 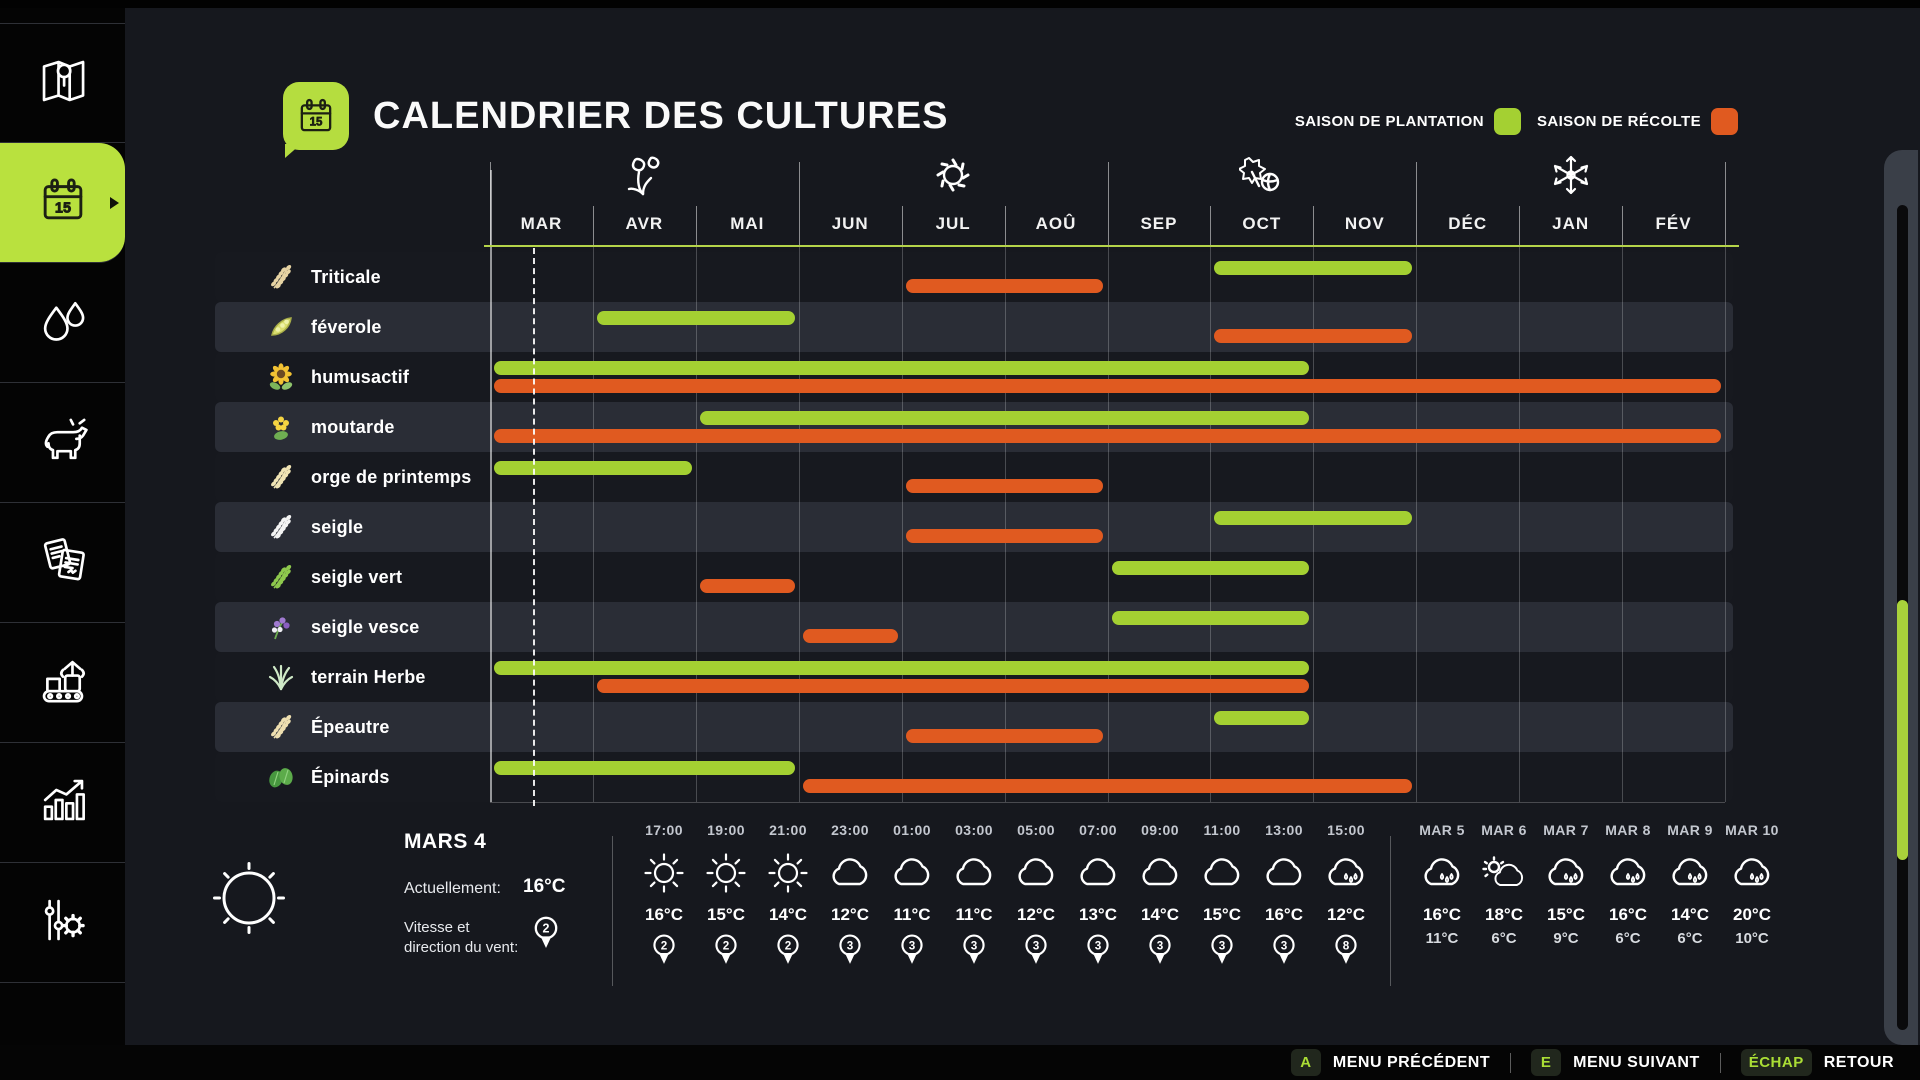 What do you see at coordinates (726, 830) in the screenshot?
I see `forecast-time: 19:00` at bounding box center [726, 830].